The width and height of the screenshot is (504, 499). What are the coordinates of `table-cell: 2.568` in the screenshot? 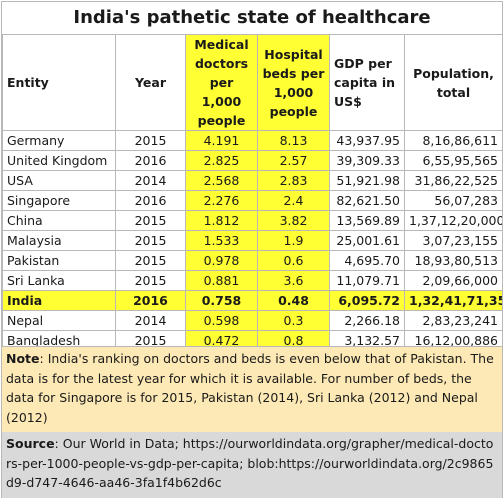 It's located at (221, 180).